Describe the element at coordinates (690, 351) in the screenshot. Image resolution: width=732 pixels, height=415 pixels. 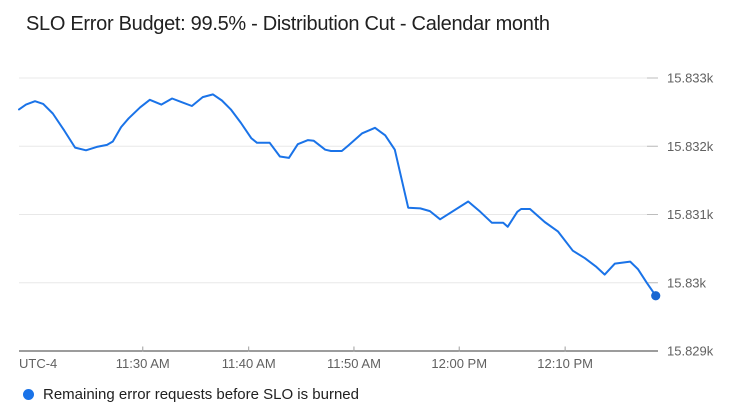
I see `y-axis-tick-label: 15.829k` at that location.